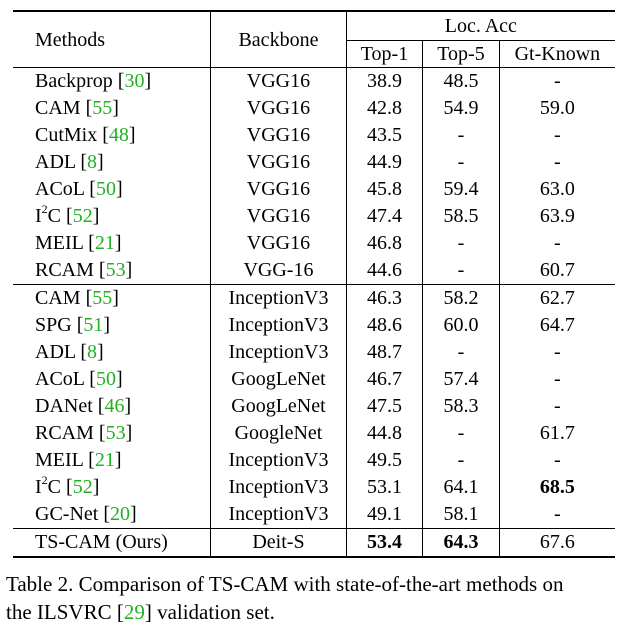  Describe the element at coordinates (556, 189) in the screenshot. I see `gt-known-cell: 63.0` at that location.